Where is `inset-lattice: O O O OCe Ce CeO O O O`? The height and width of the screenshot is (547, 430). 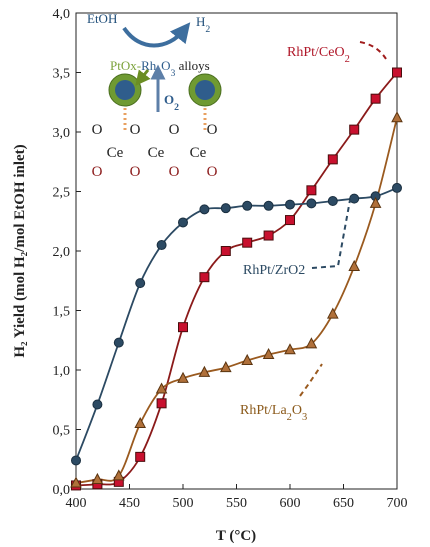
inset-lattice: O O O OCe Ce CeO O O O is located at coordinates (155, 151).